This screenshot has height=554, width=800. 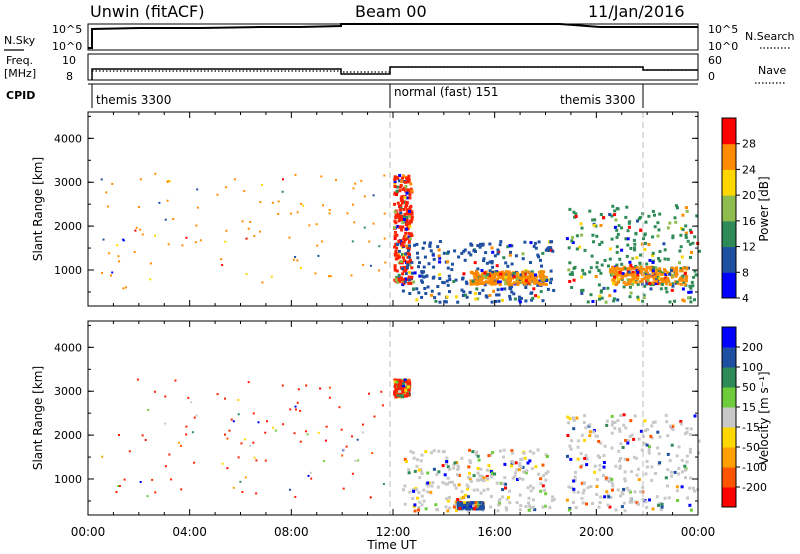 What do you see at coordinates (749, 407) in the screenshot?
I see `colorbar-tick-label: 15` at bounding box center [749, 407].